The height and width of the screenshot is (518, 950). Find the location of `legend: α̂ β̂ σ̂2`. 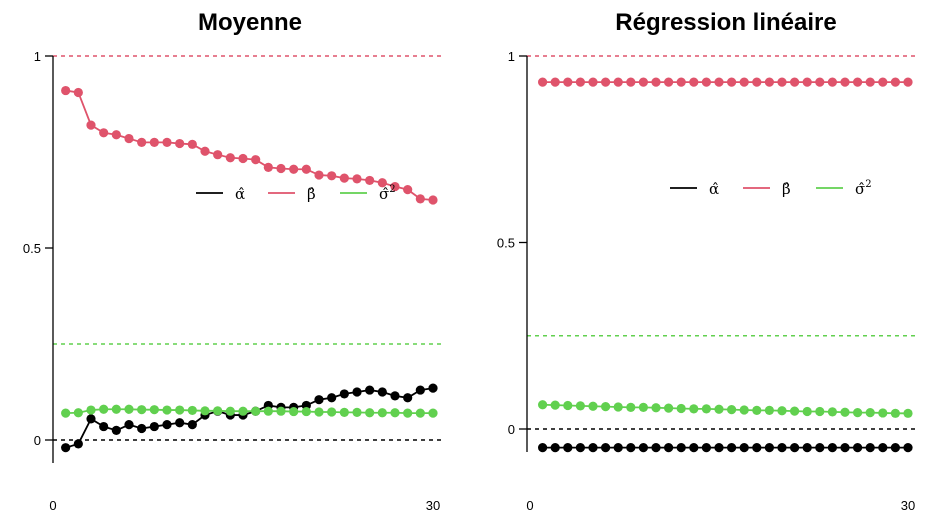

legend: α̂ β̂ σ̂2 is located at coordinates (771, 188).